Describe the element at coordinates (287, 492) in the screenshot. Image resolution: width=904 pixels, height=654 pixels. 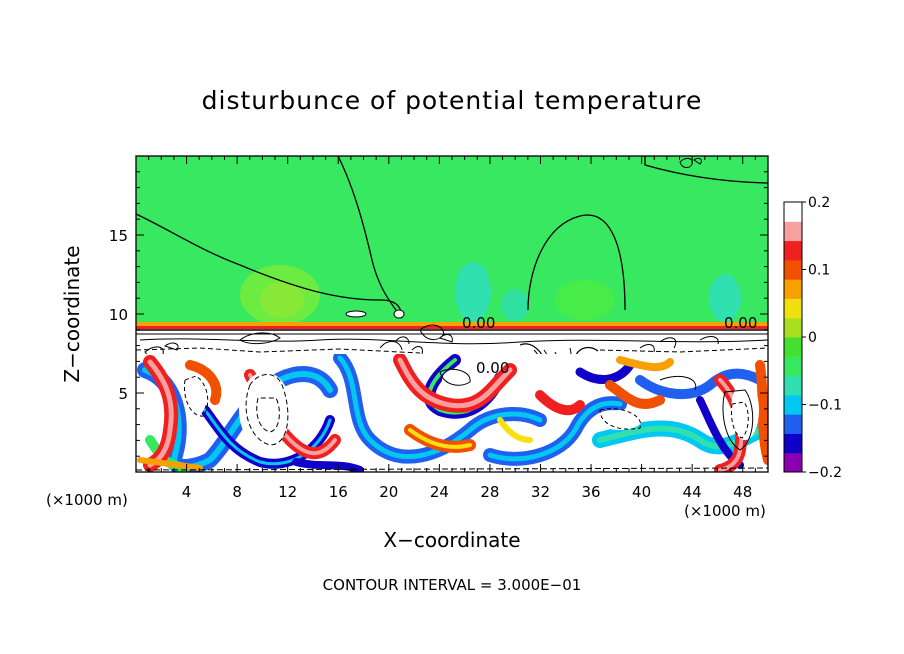
I see `x-tick-label: 12` at that location.